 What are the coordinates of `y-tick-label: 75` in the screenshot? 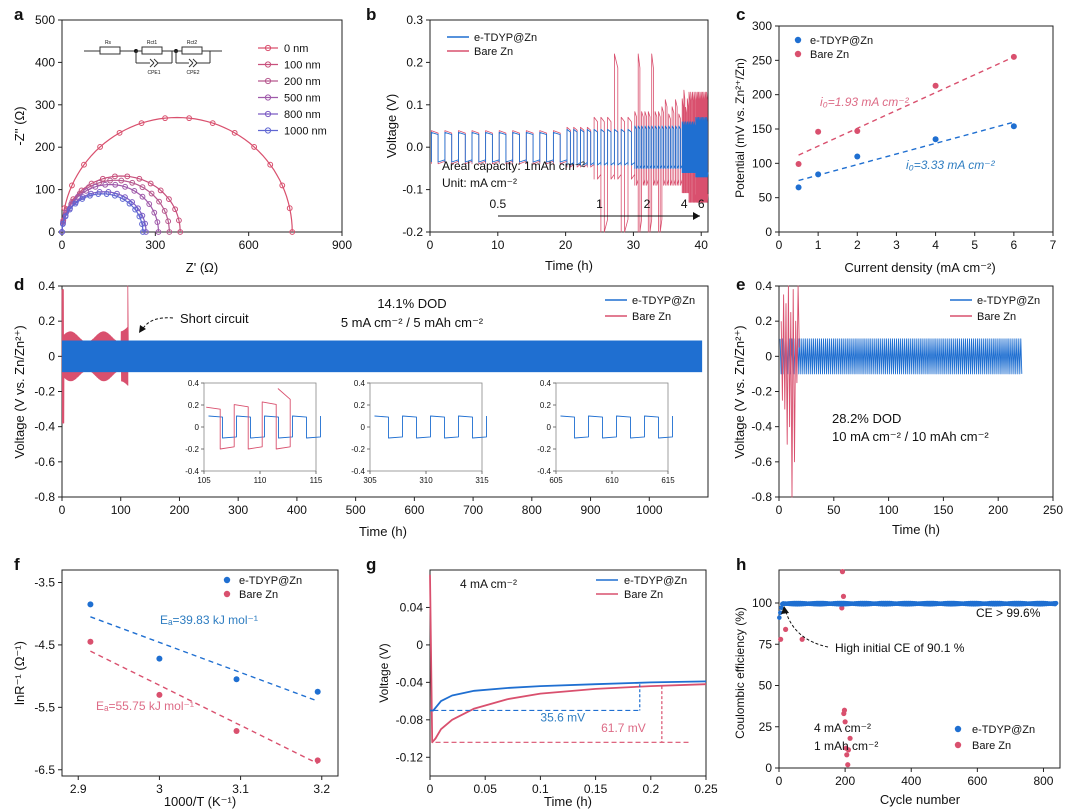 It's located at (766, 644).